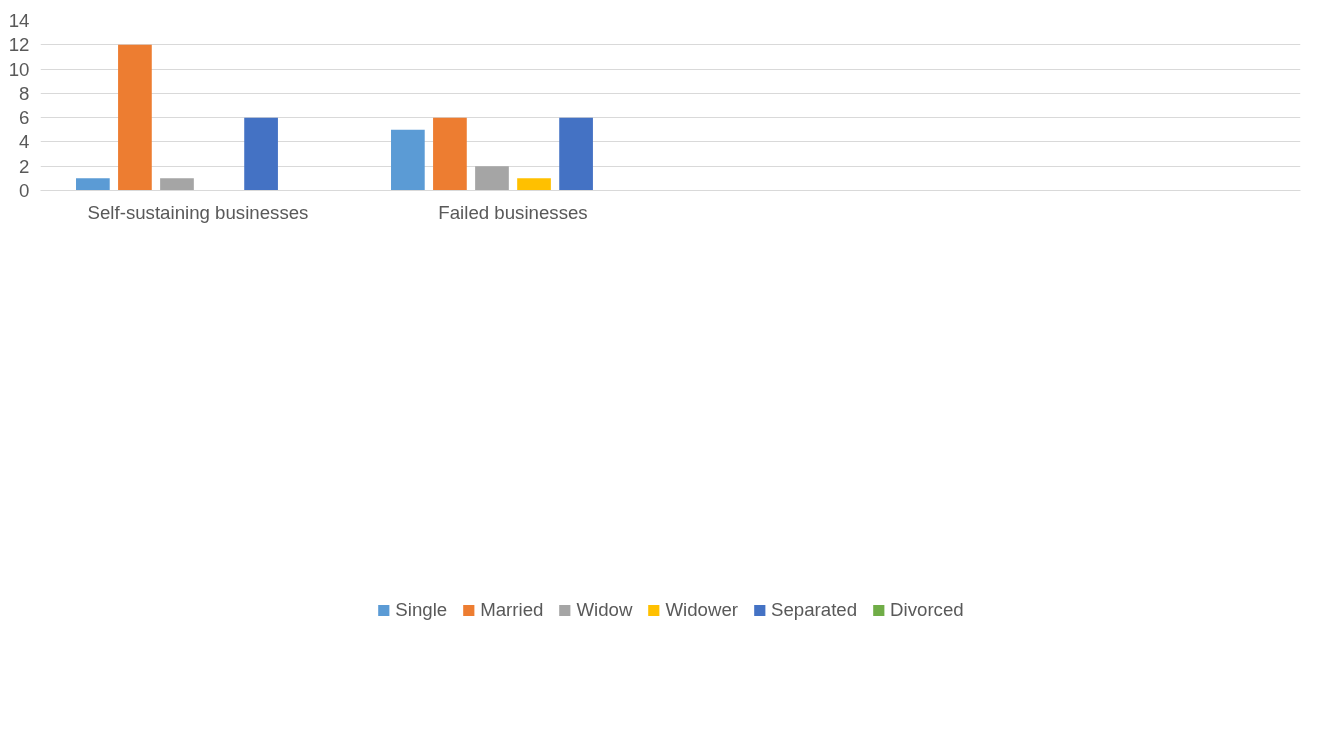 Image resolution: width=1338 pixels, height=751 pixels. What do you see at coordinates (198, 212) in the screenshot?
I see `x-tick-label: Self-sustaining businesses` at bounding box center [198, 212].